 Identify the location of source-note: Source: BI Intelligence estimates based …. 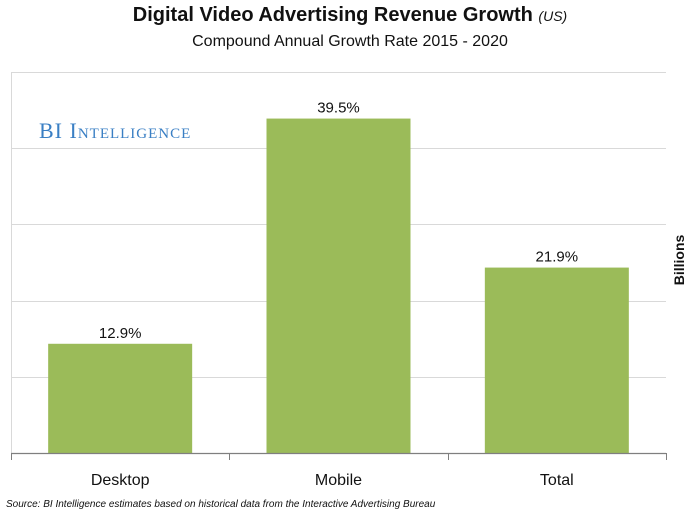
(221, 504).